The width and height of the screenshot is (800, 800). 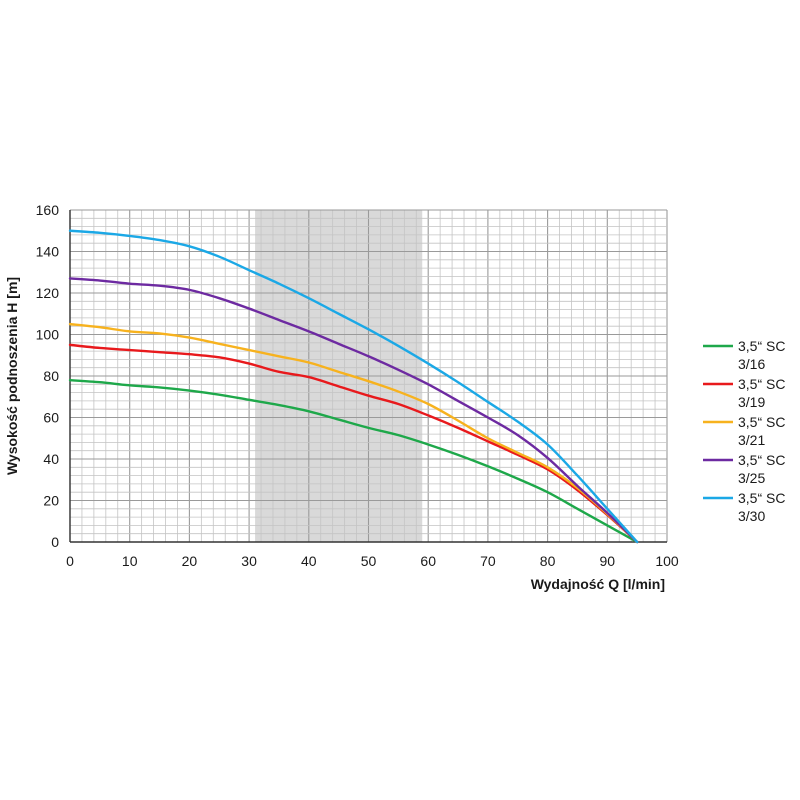 I want to click on y-tick-label: 100, so click(x=48, y=335).